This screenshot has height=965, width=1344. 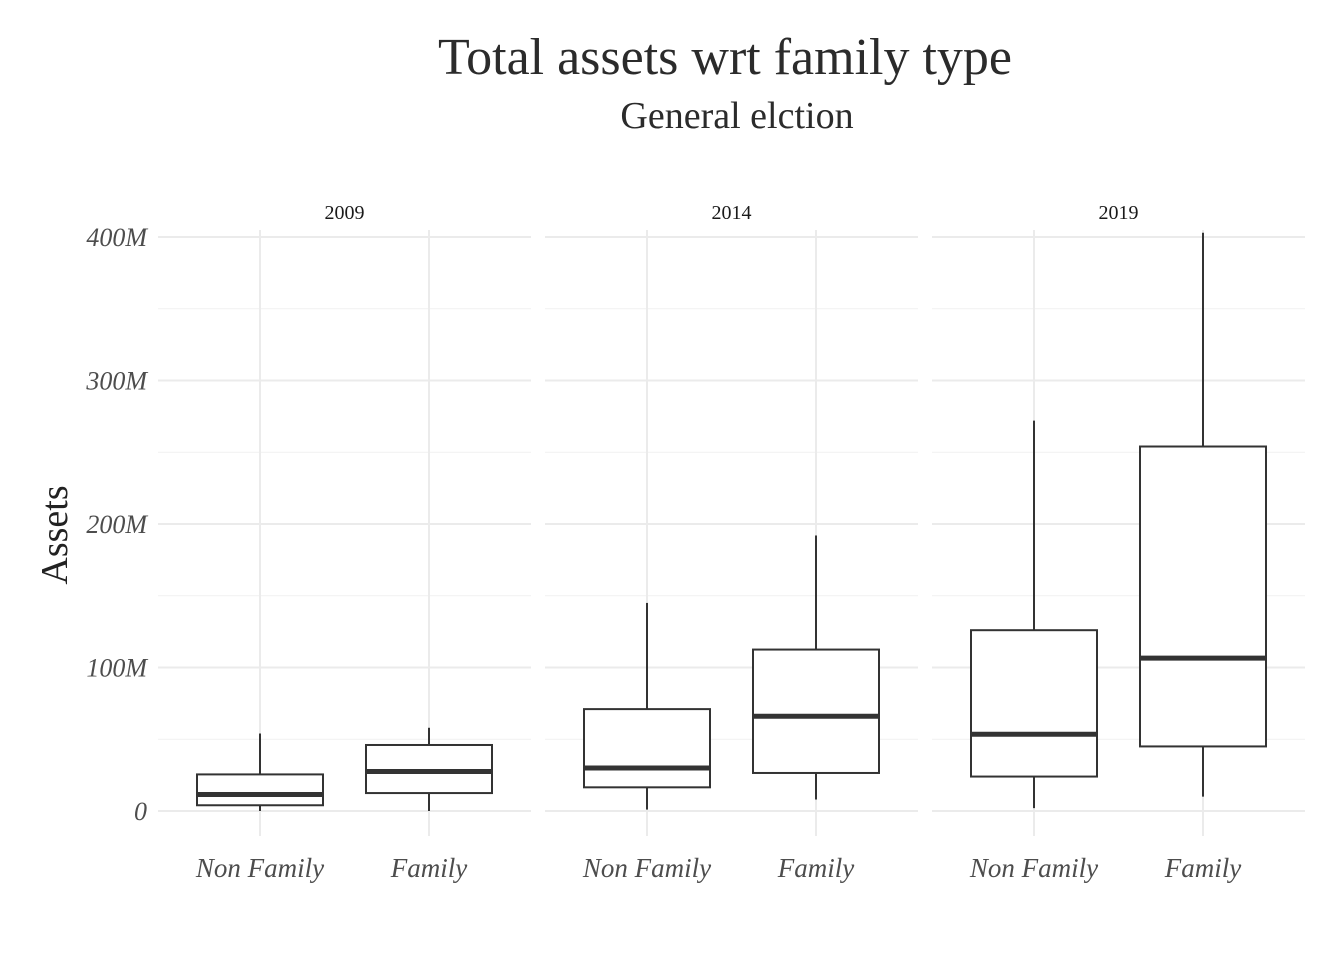 I want to click on y-axis-label: Assets, so click(x=55, y=534).